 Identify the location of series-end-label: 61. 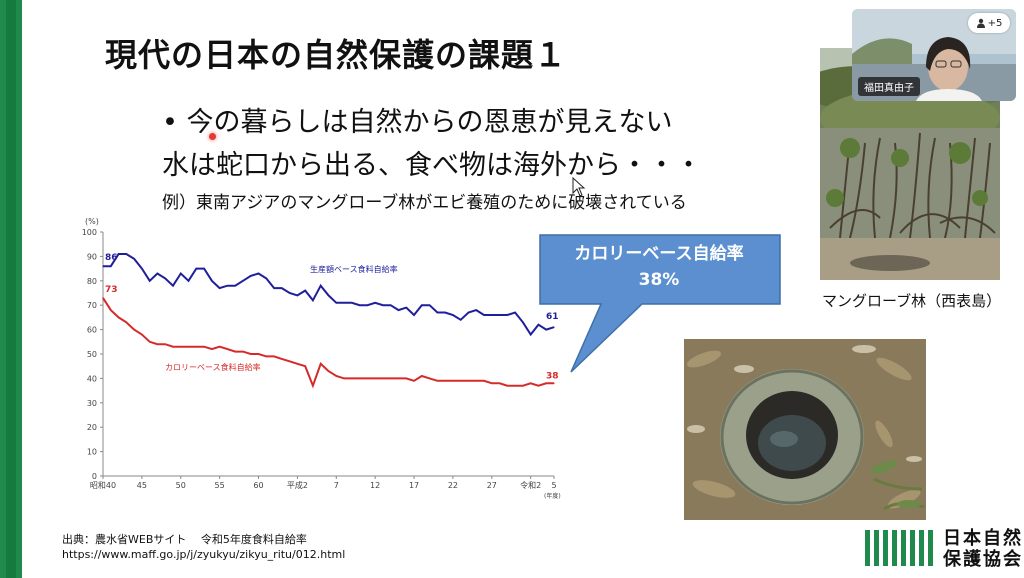
(552, 317).